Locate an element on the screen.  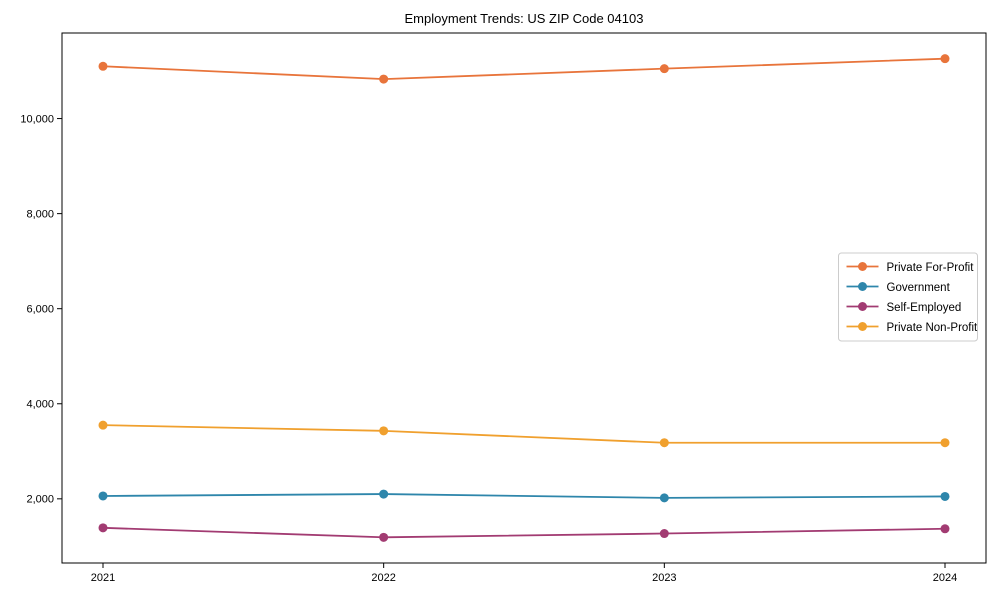
y-axis-tick-label: 4,000 is located at coordinates (40, 405).